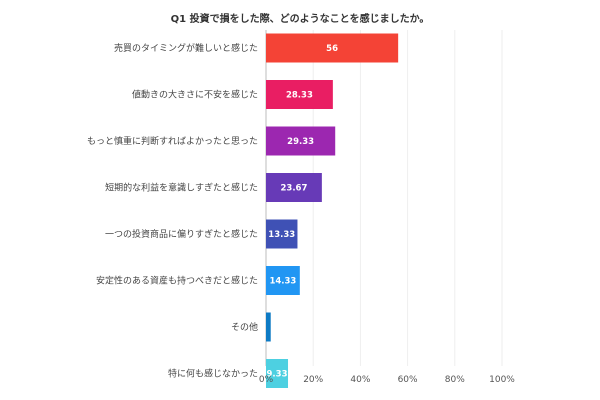 The image size is (600, 400). Describe the element at coordinates (195, 95) in the screenshot. I see `category-label: 値動きの大きさに不安を感じた` at that location.